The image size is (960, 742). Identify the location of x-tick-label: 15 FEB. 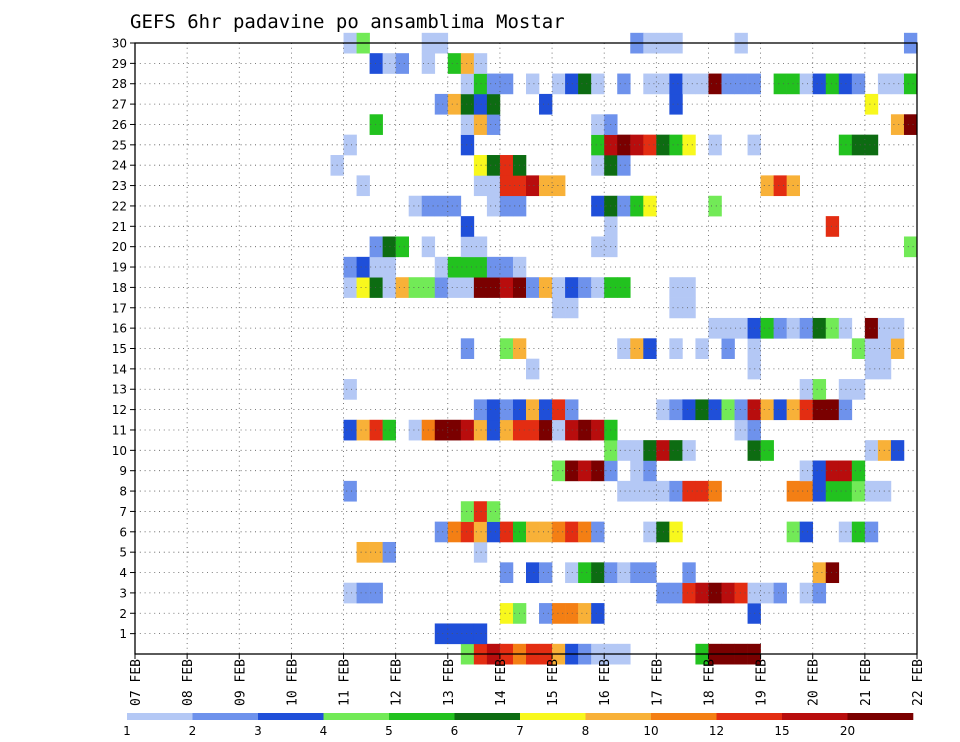
(553, 682).